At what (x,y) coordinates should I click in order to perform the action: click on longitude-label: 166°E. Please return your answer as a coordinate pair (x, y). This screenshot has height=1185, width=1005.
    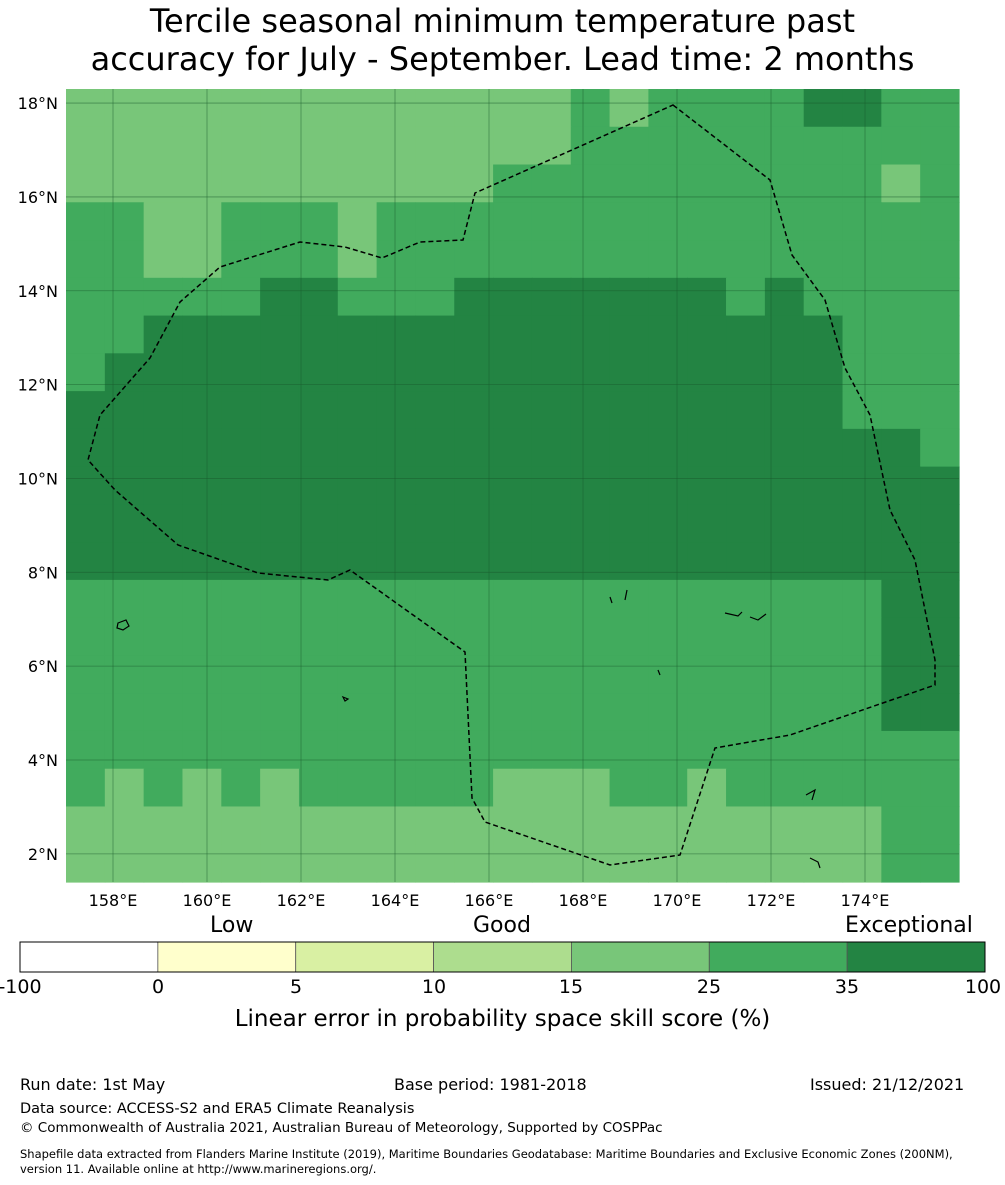
    Looking at the image, I should click on (489, 900).